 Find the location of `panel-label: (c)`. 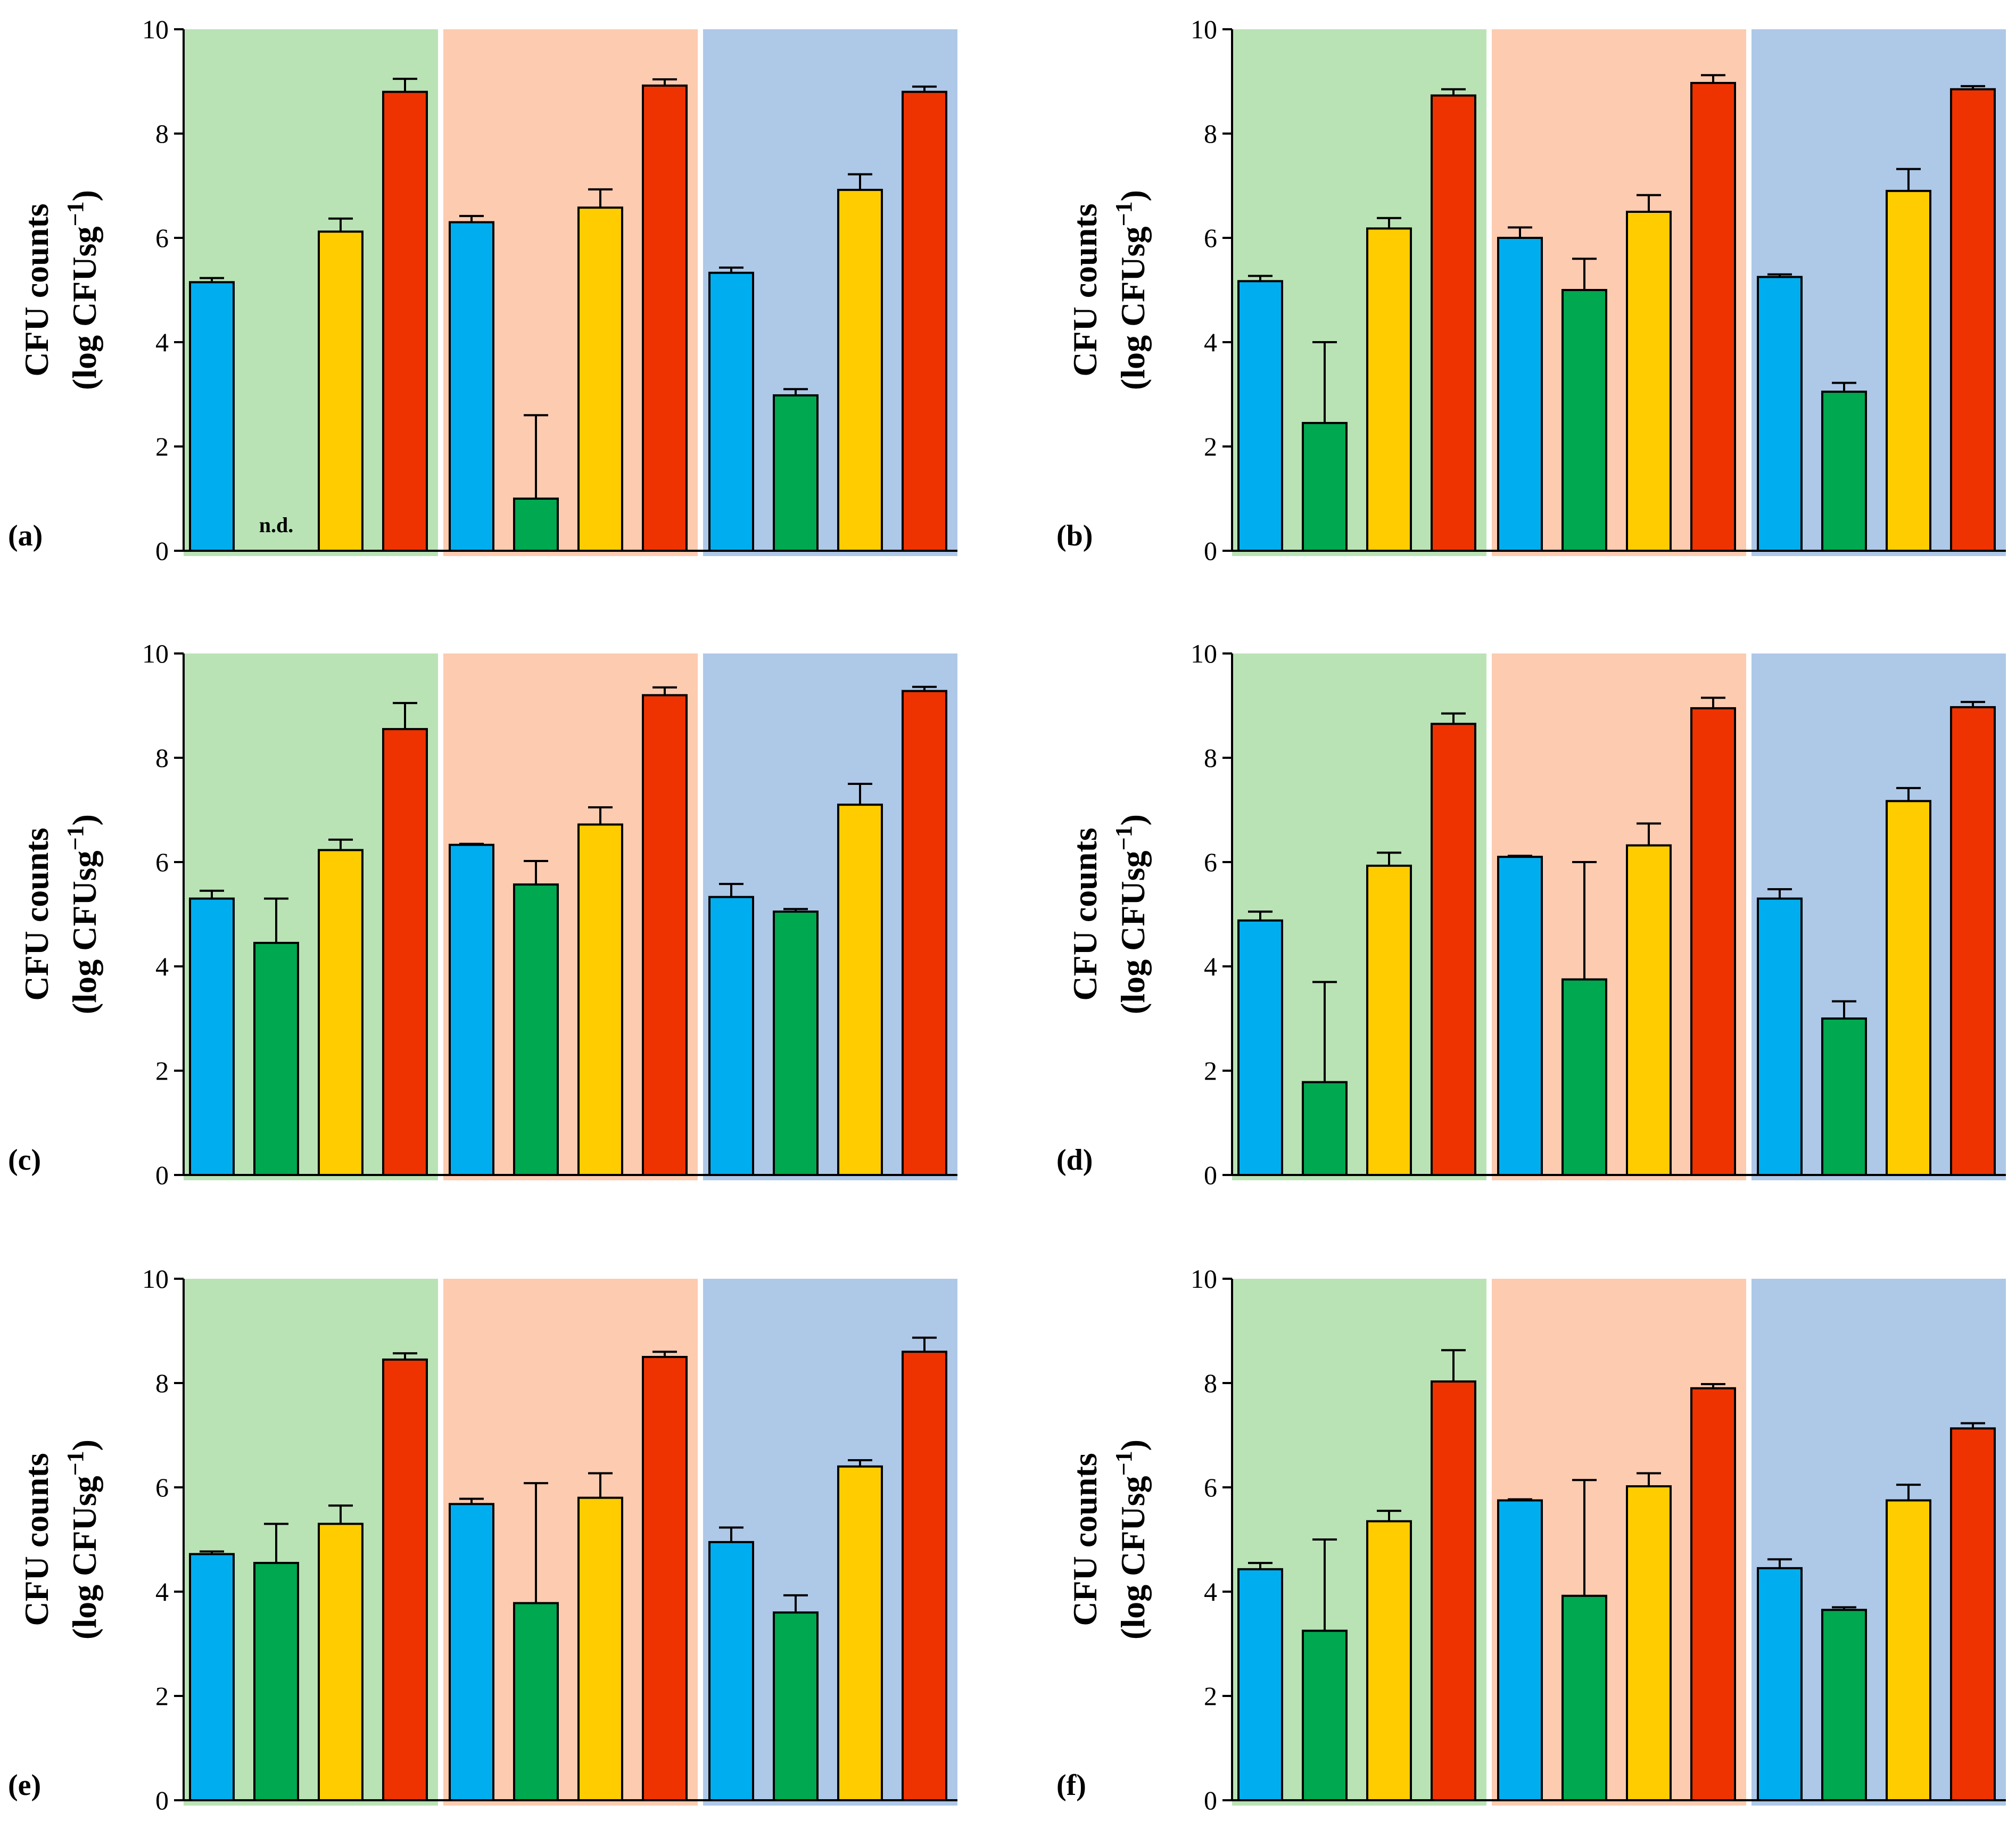

panel-label: (c) is located at coordinates (24, 1160).